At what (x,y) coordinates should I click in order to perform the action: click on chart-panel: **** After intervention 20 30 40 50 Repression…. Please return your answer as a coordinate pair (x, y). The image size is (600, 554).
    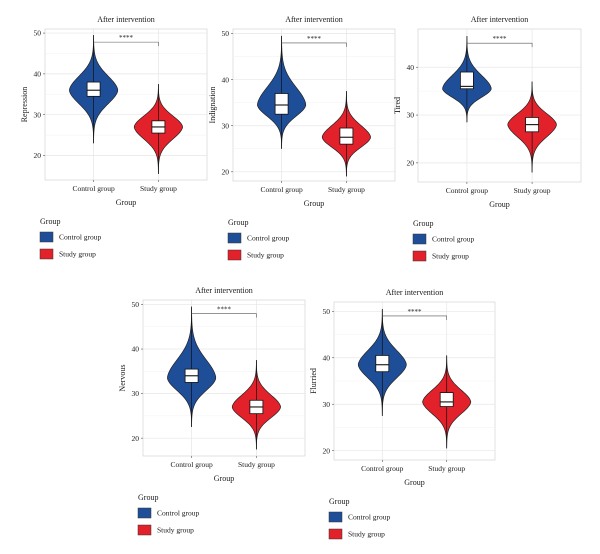
    Looking at the image, I should click on (114, 137).